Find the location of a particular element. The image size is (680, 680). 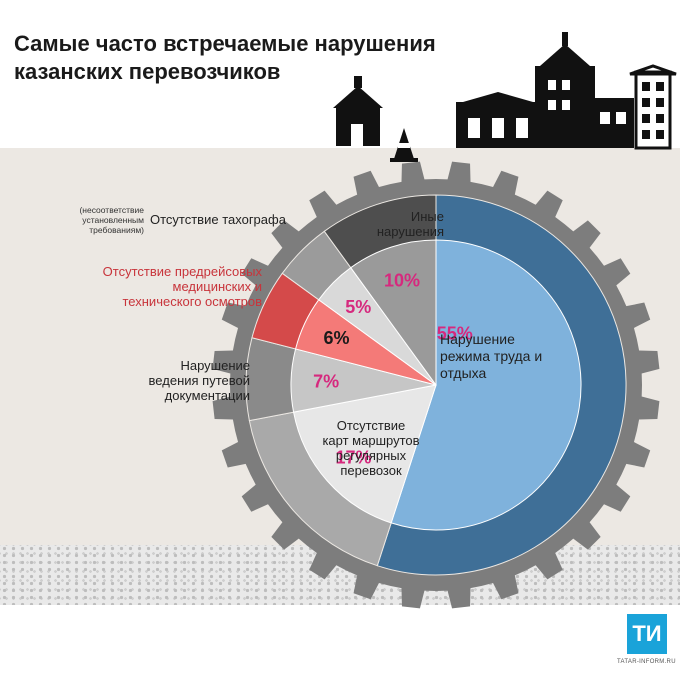

label-tachograph: Отсутствие тахографа is located at coordinates (218, 219).